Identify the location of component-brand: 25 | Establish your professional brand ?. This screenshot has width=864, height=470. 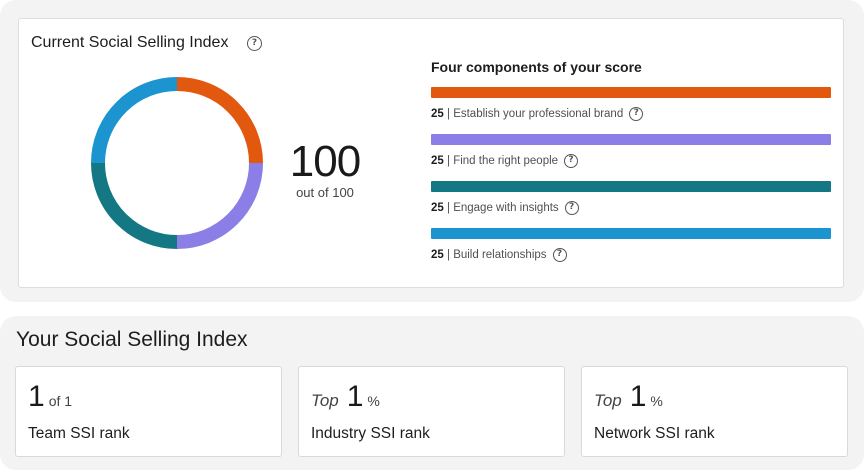
(631, 104).